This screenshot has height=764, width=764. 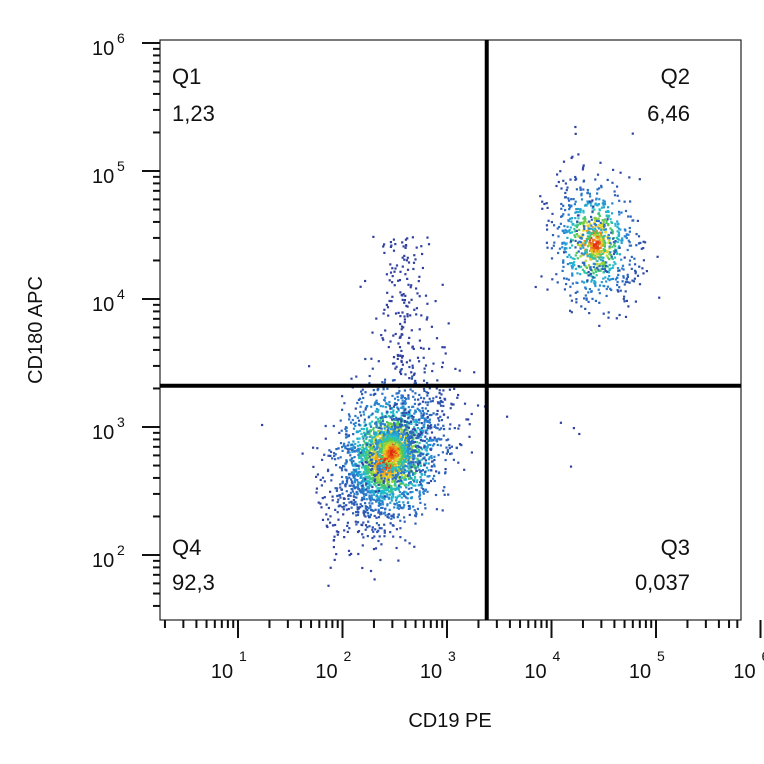 I want to click on quadrant-value-q4: 92,3, so click(x=193, y=582).